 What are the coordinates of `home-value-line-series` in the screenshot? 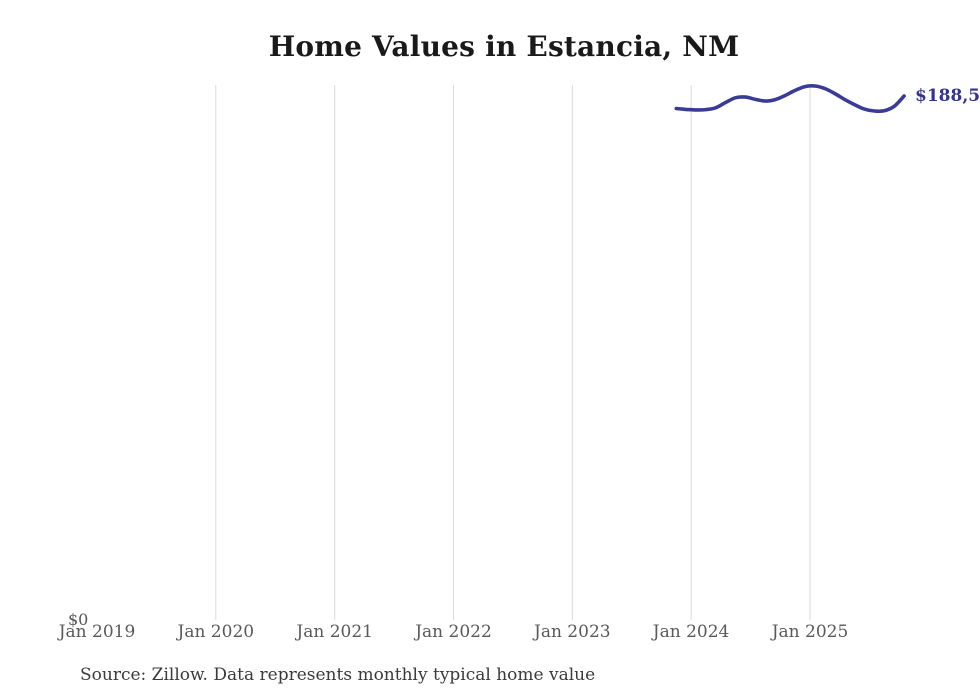 It's located at (790, 99).